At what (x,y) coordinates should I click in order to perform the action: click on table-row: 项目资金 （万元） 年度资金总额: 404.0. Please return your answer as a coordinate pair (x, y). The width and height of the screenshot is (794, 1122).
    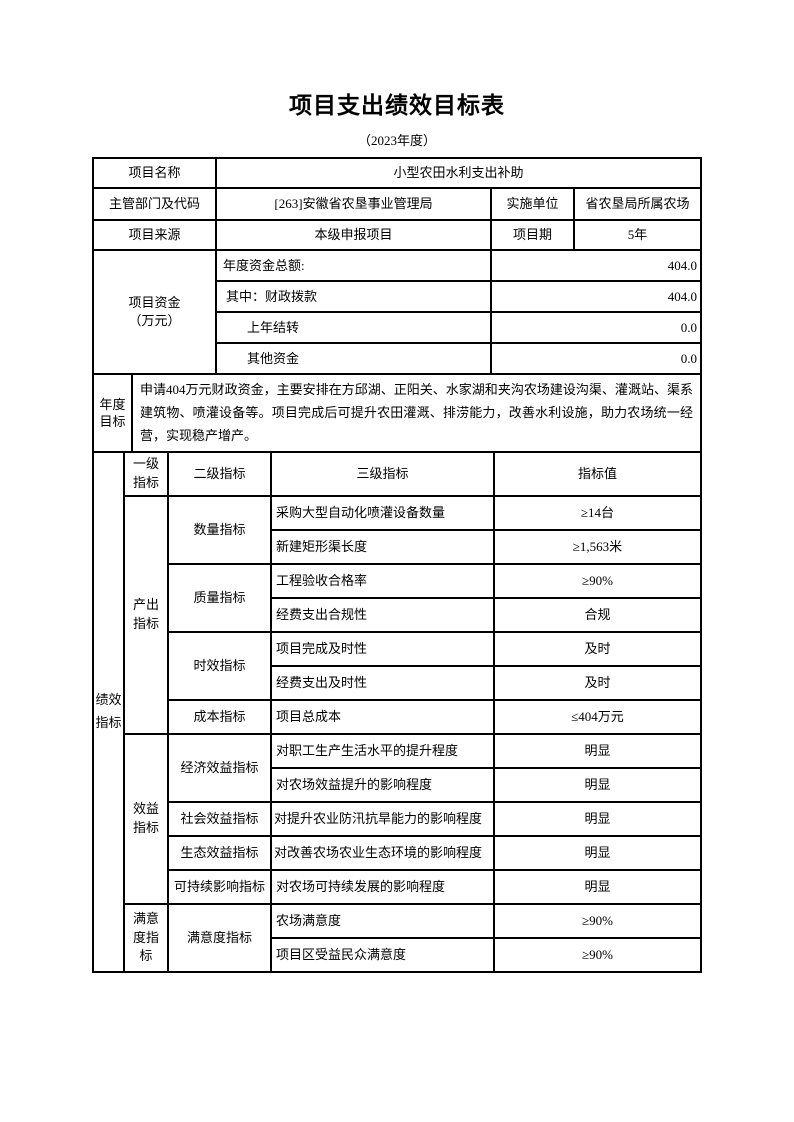
    Looking at the image, I should click on (397, 312).